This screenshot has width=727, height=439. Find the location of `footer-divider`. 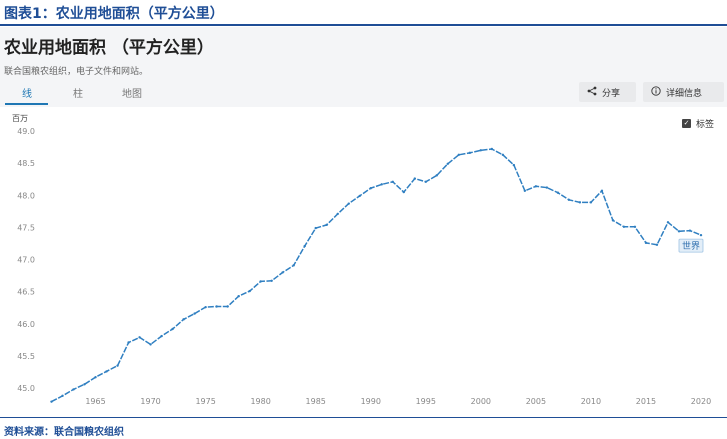

footer-divider is located at coordinates (363, 417).